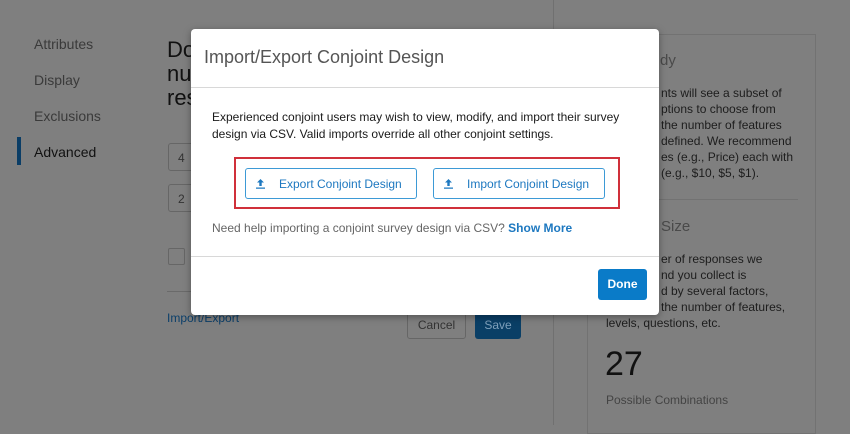 The image size is (850, 434). I want to click on import-button: Import Conjoint Design, so click(519, 183).